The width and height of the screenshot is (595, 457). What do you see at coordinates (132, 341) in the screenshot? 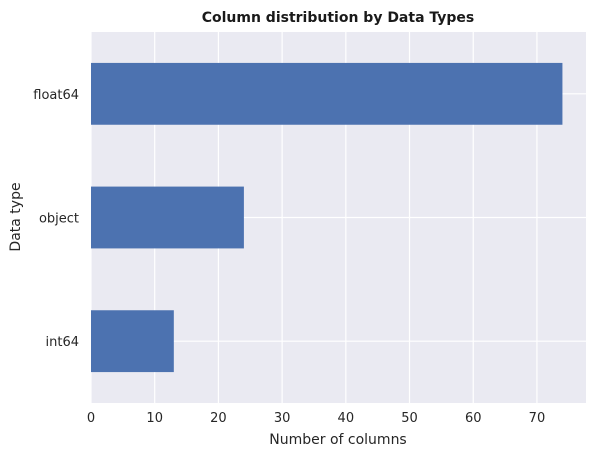
I see `bar-int64` at bounding box center [132, 341].